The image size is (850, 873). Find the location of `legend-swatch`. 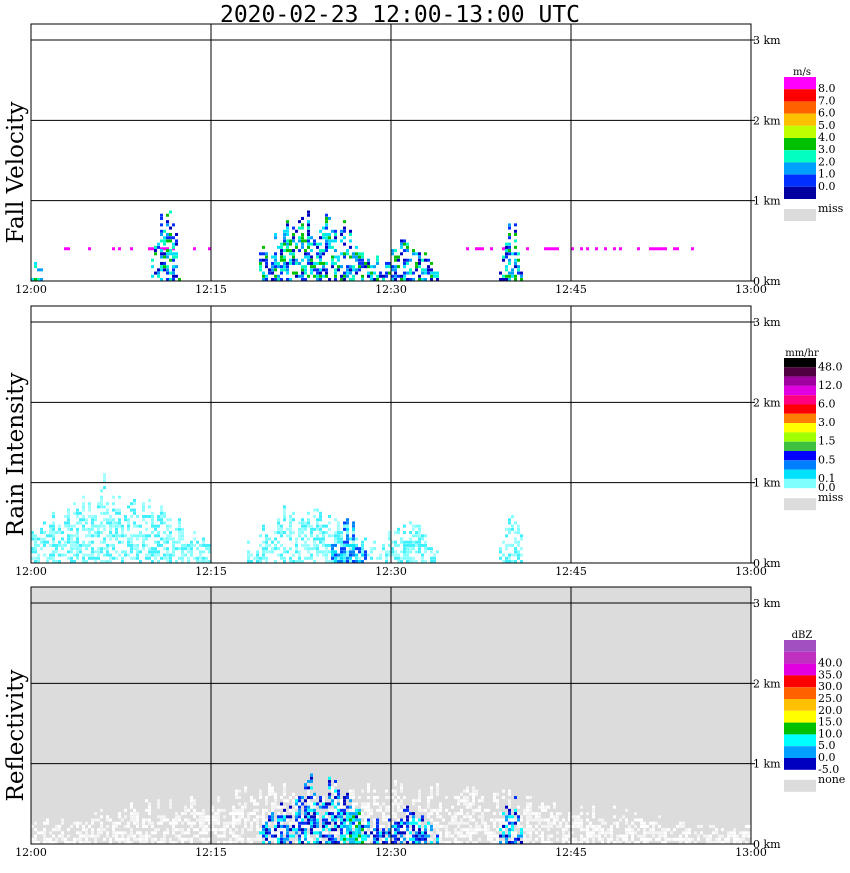

legend-swatch is located at coordinates (800, 119).